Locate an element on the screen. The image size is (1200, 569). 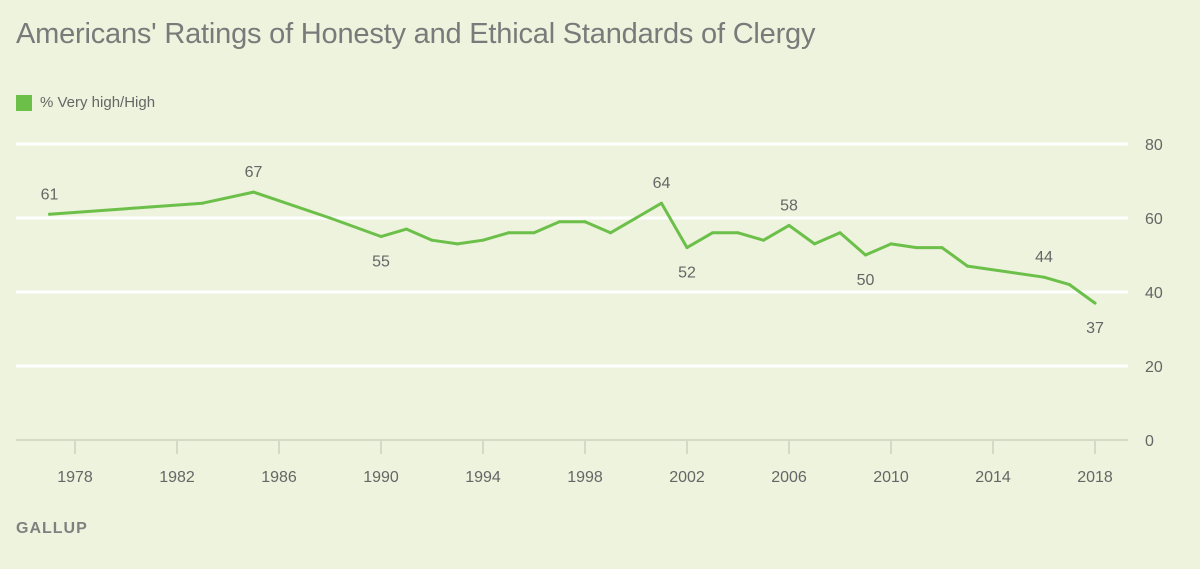
data-label: 37 is located at coordinates (1095, 328).